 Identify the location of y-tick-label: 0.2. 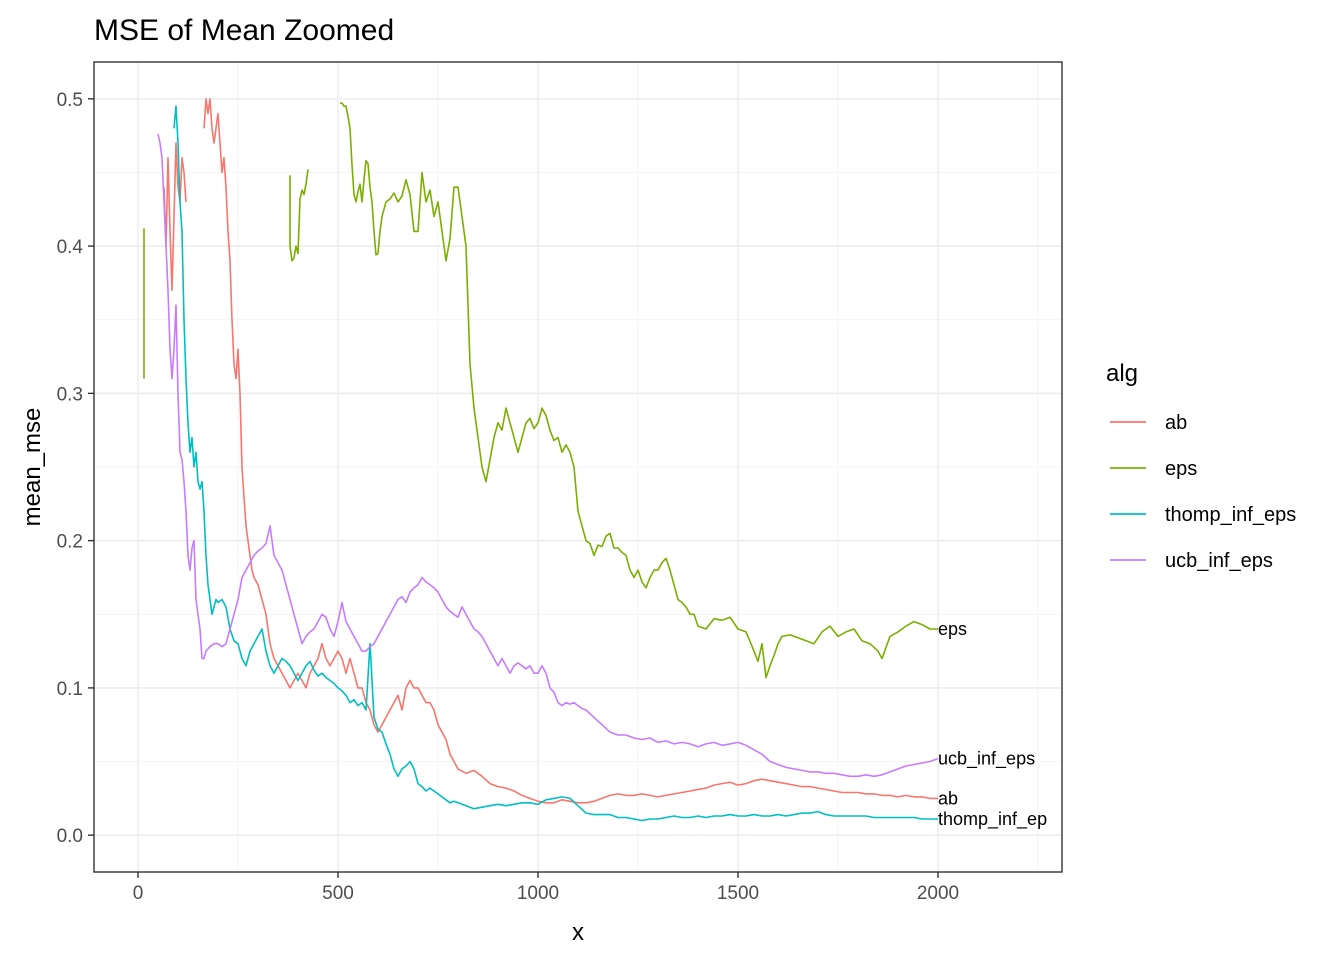
(70, 542).